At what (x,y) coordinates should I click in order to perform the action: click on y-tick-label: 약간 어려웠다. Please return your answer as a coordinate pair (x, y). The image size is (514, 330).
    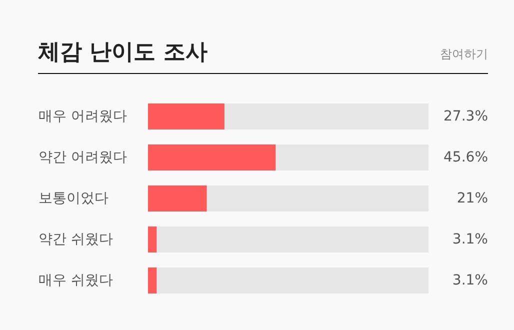
    Looking at the image, I should click on (82, 158).